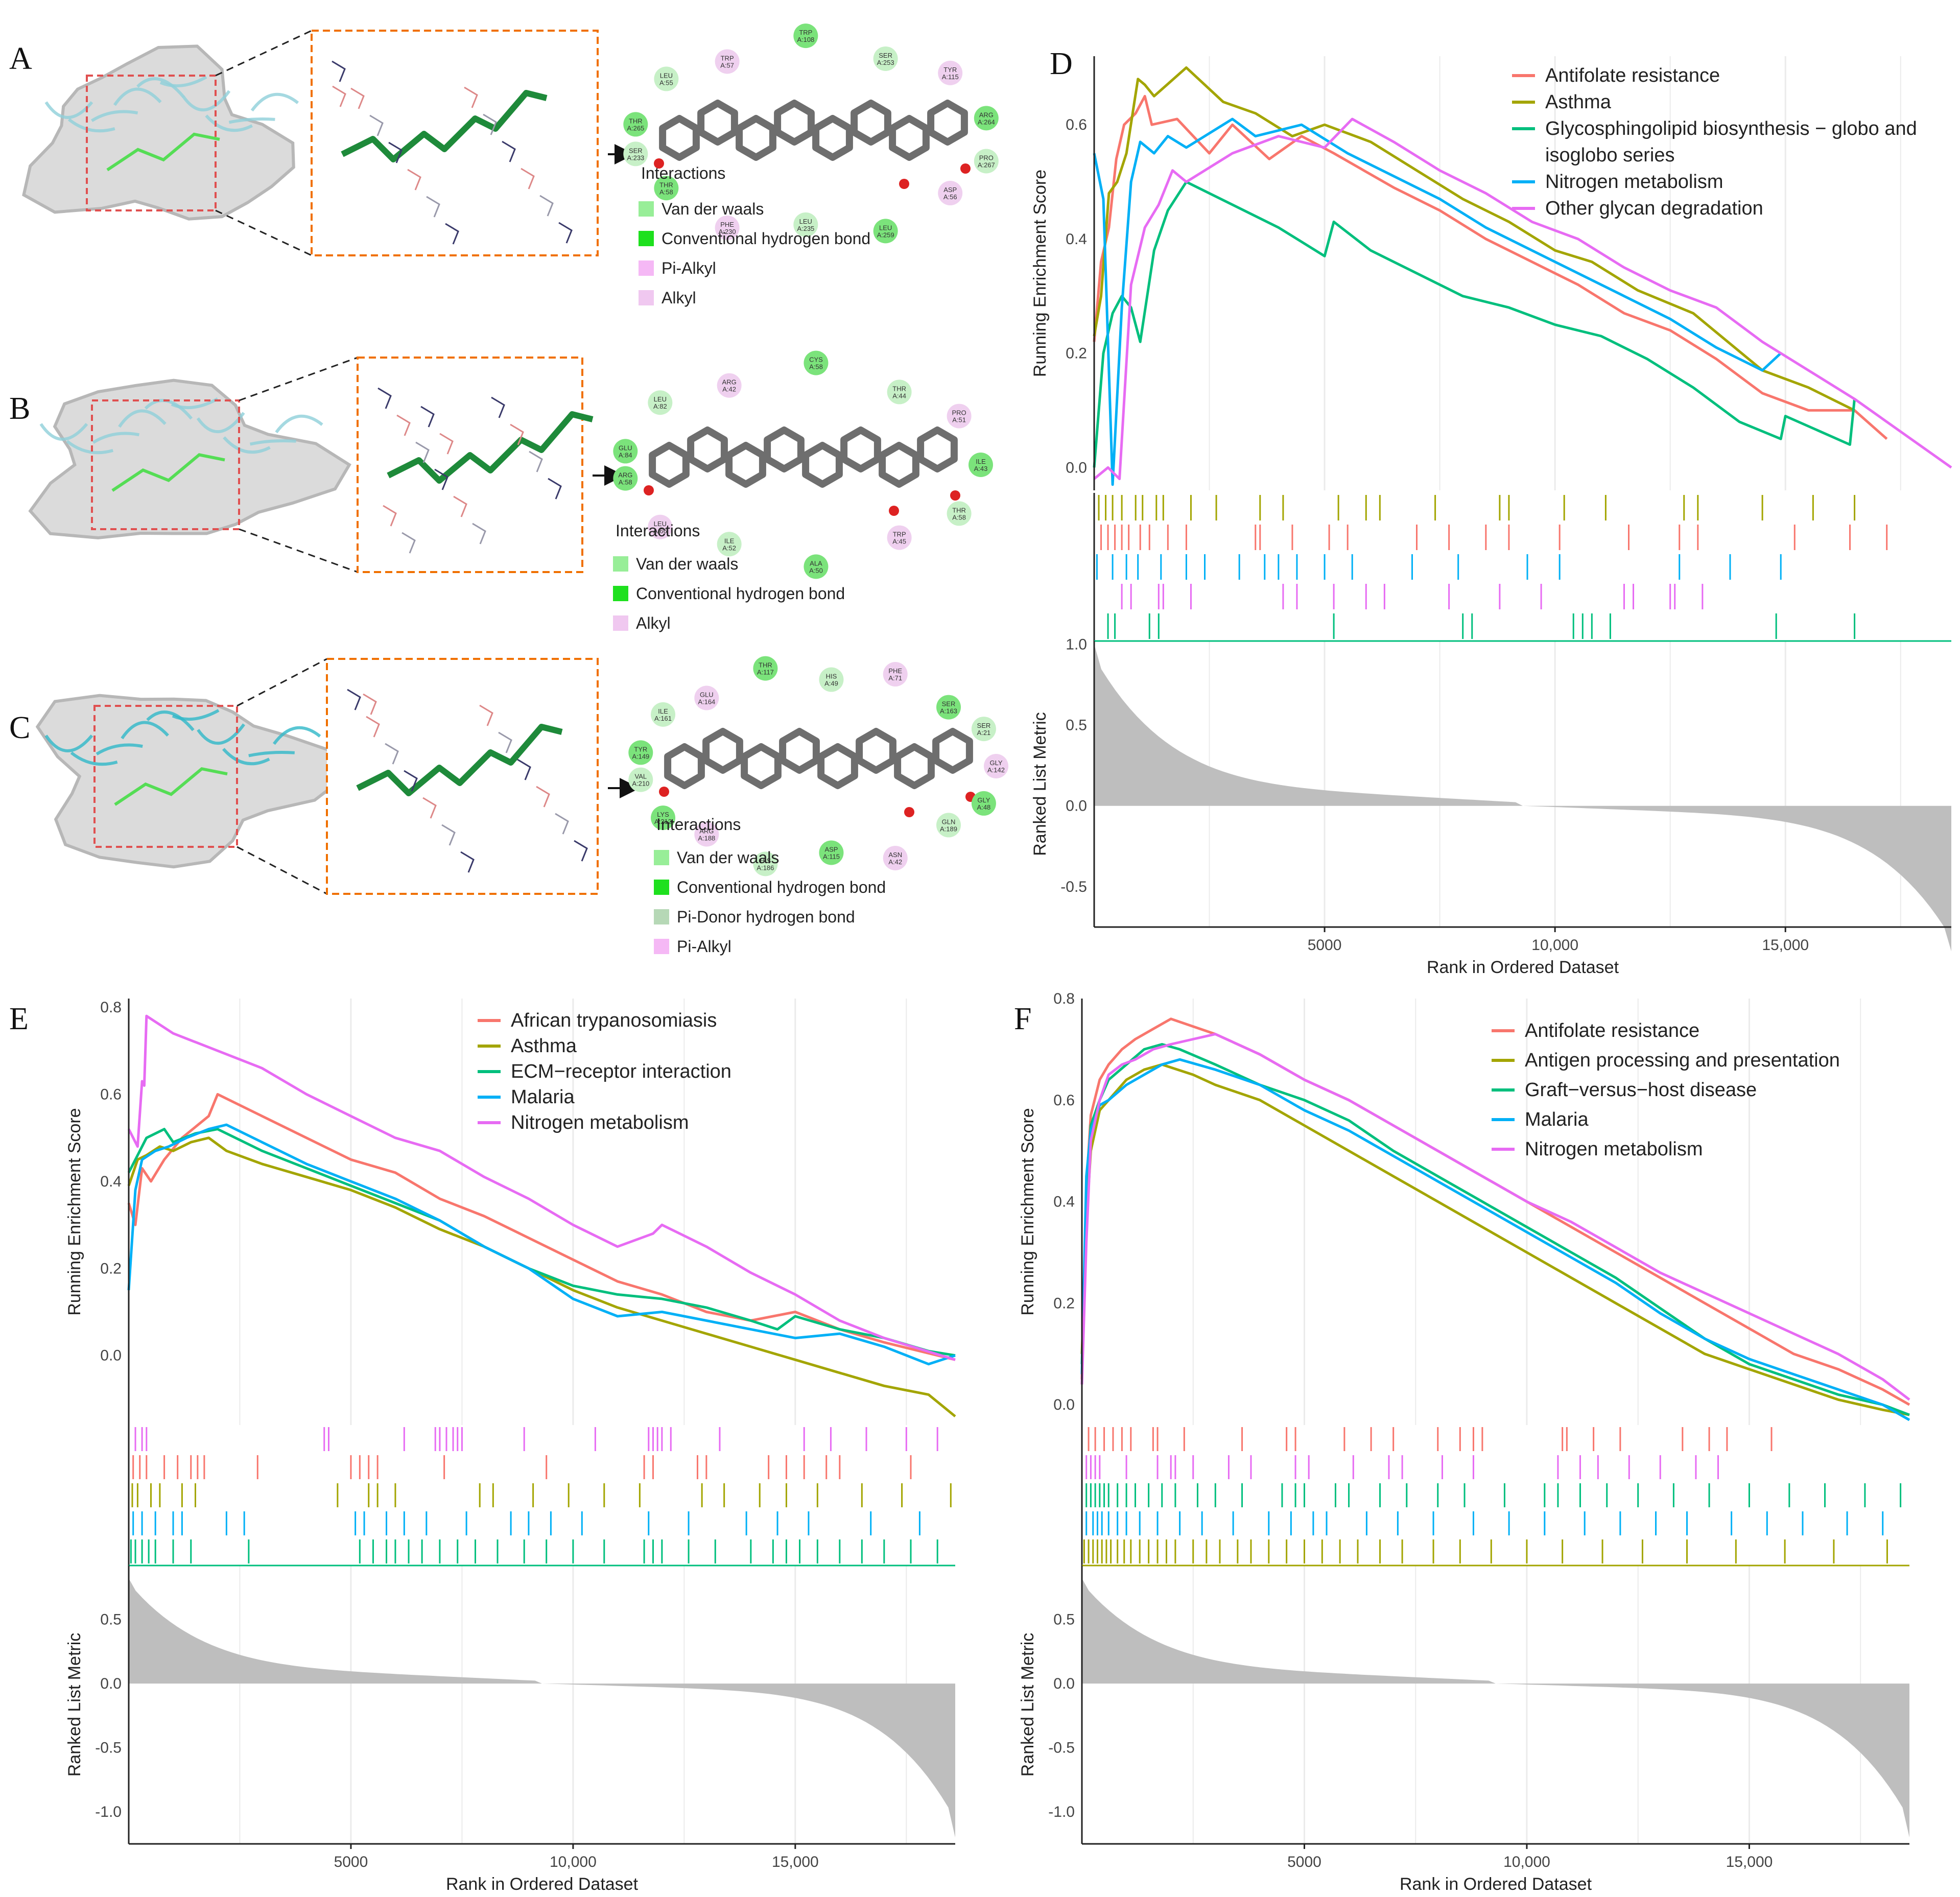  I want to click on interactions-title: Interactions, so click(683, 173).